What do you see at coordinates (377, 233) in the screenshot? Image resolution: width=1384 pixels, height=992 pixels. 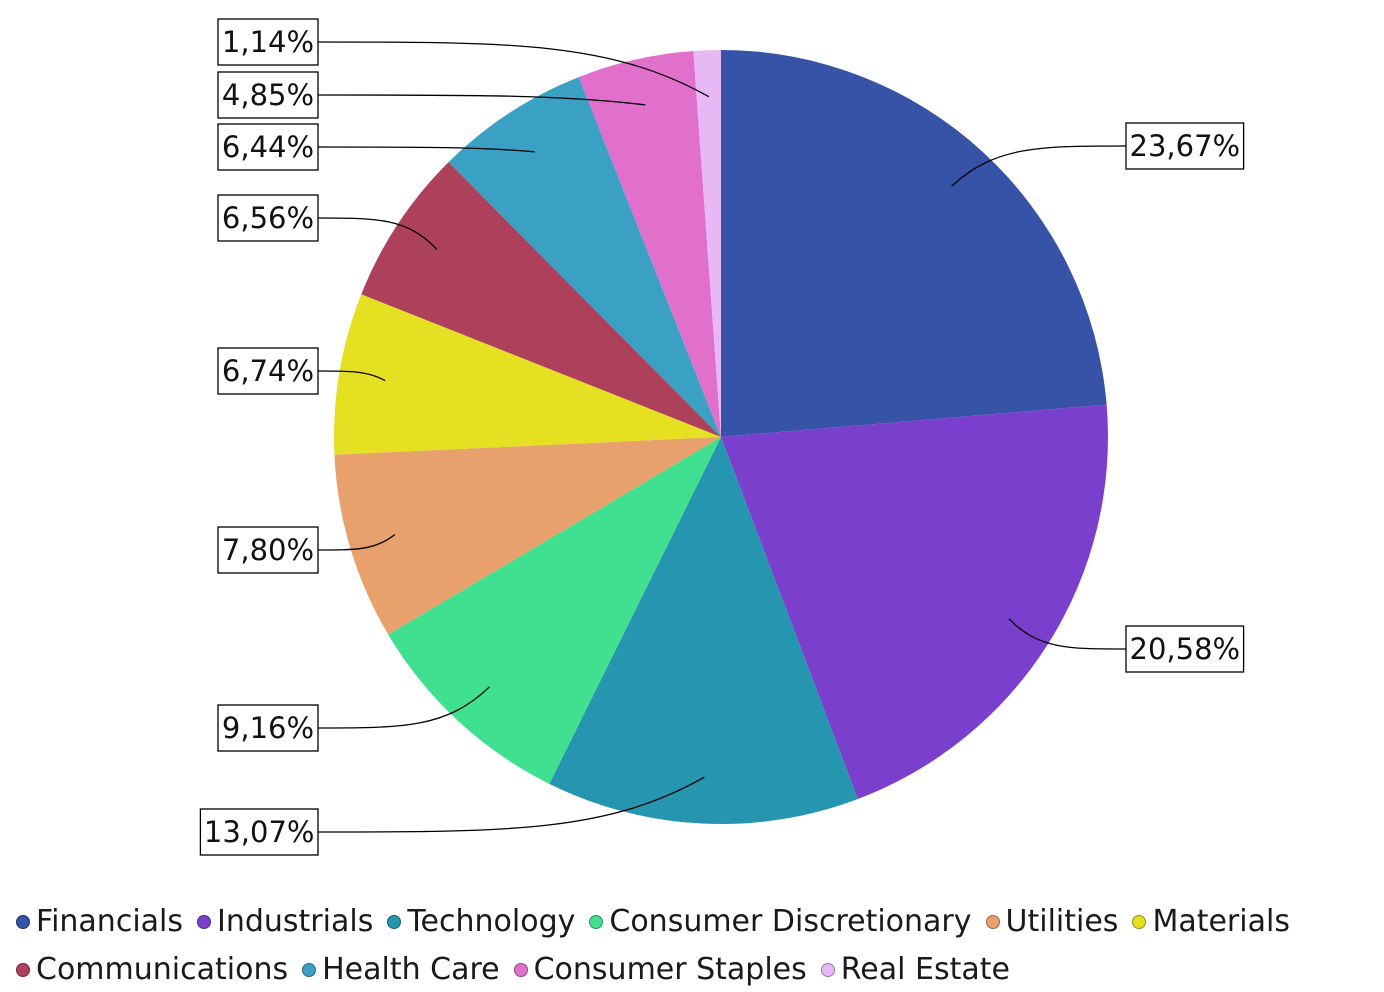 I see `leader-line-communications` at bounding box center [377, 233].